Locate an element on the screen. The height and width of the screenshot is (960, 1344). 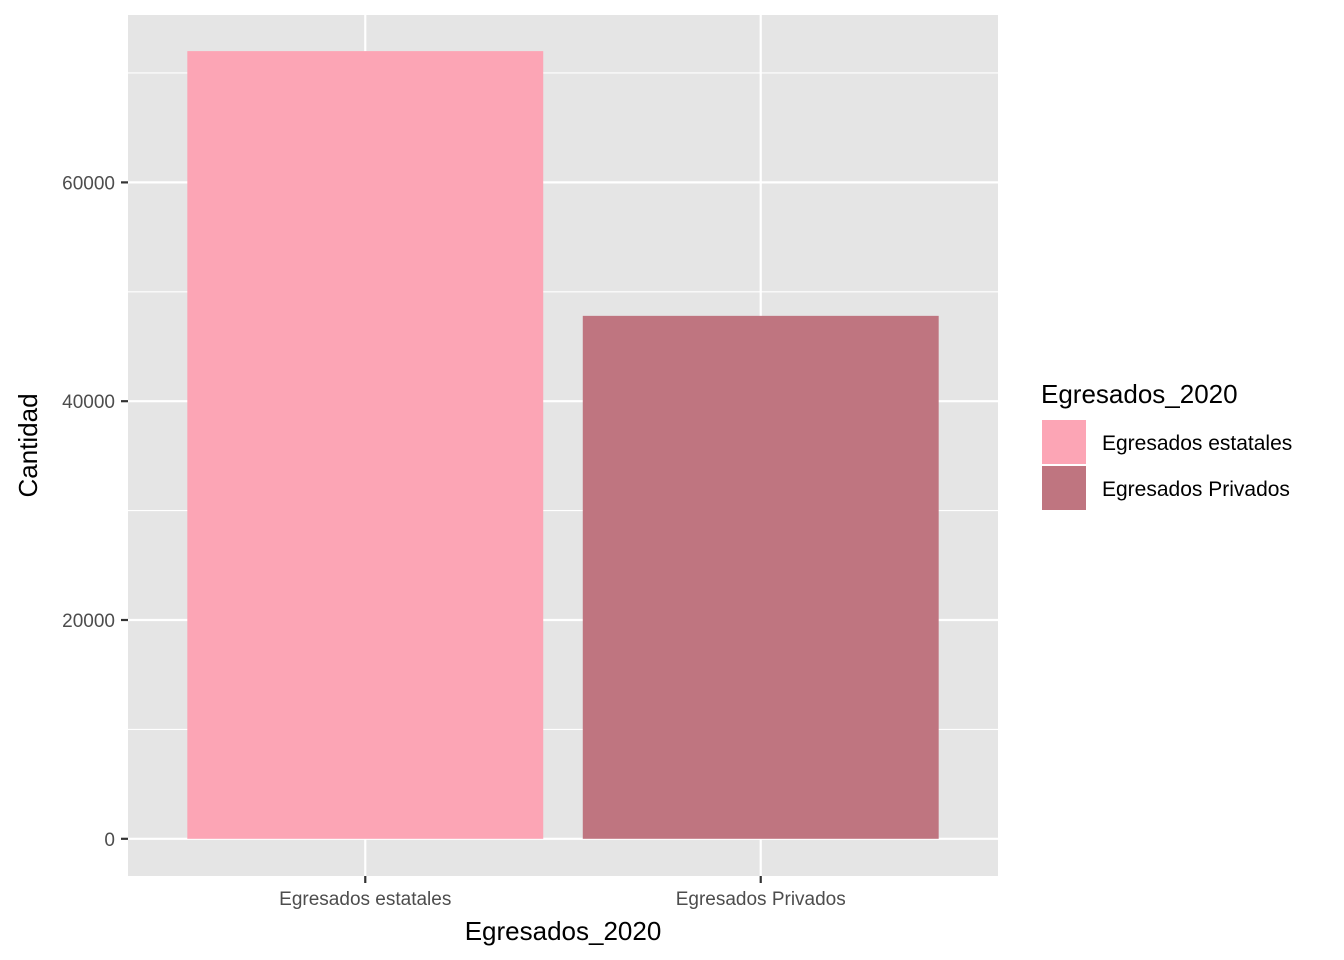
legend-title: Egresados_2020 is located at coordinates (1139, 394).